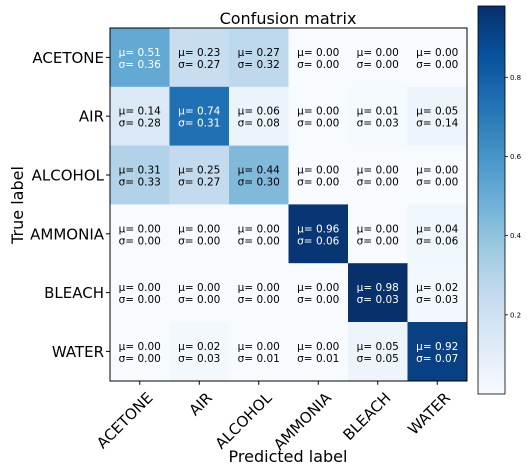 This screenshot has width=527, height=470. Describe the element at coordinates (318, 241) in the screenshot. I see `cell-std-label: σ= 0.06` at that location.